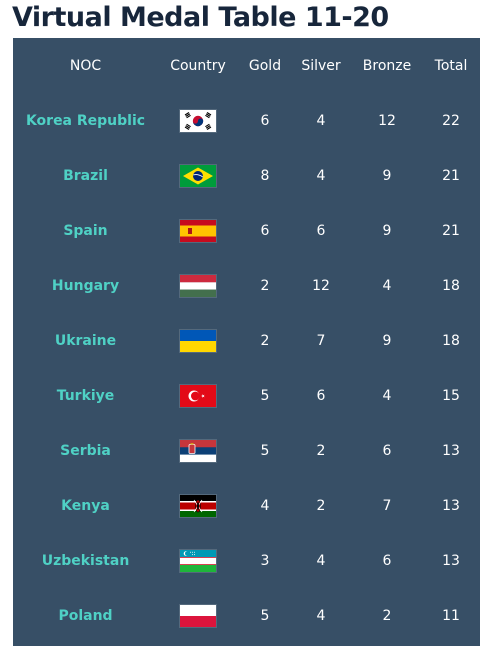 The image size is (490, 660). Describe the element at coordinates (387, 65) in the screenshot. I see `header-bronze: Bronze` at that location.